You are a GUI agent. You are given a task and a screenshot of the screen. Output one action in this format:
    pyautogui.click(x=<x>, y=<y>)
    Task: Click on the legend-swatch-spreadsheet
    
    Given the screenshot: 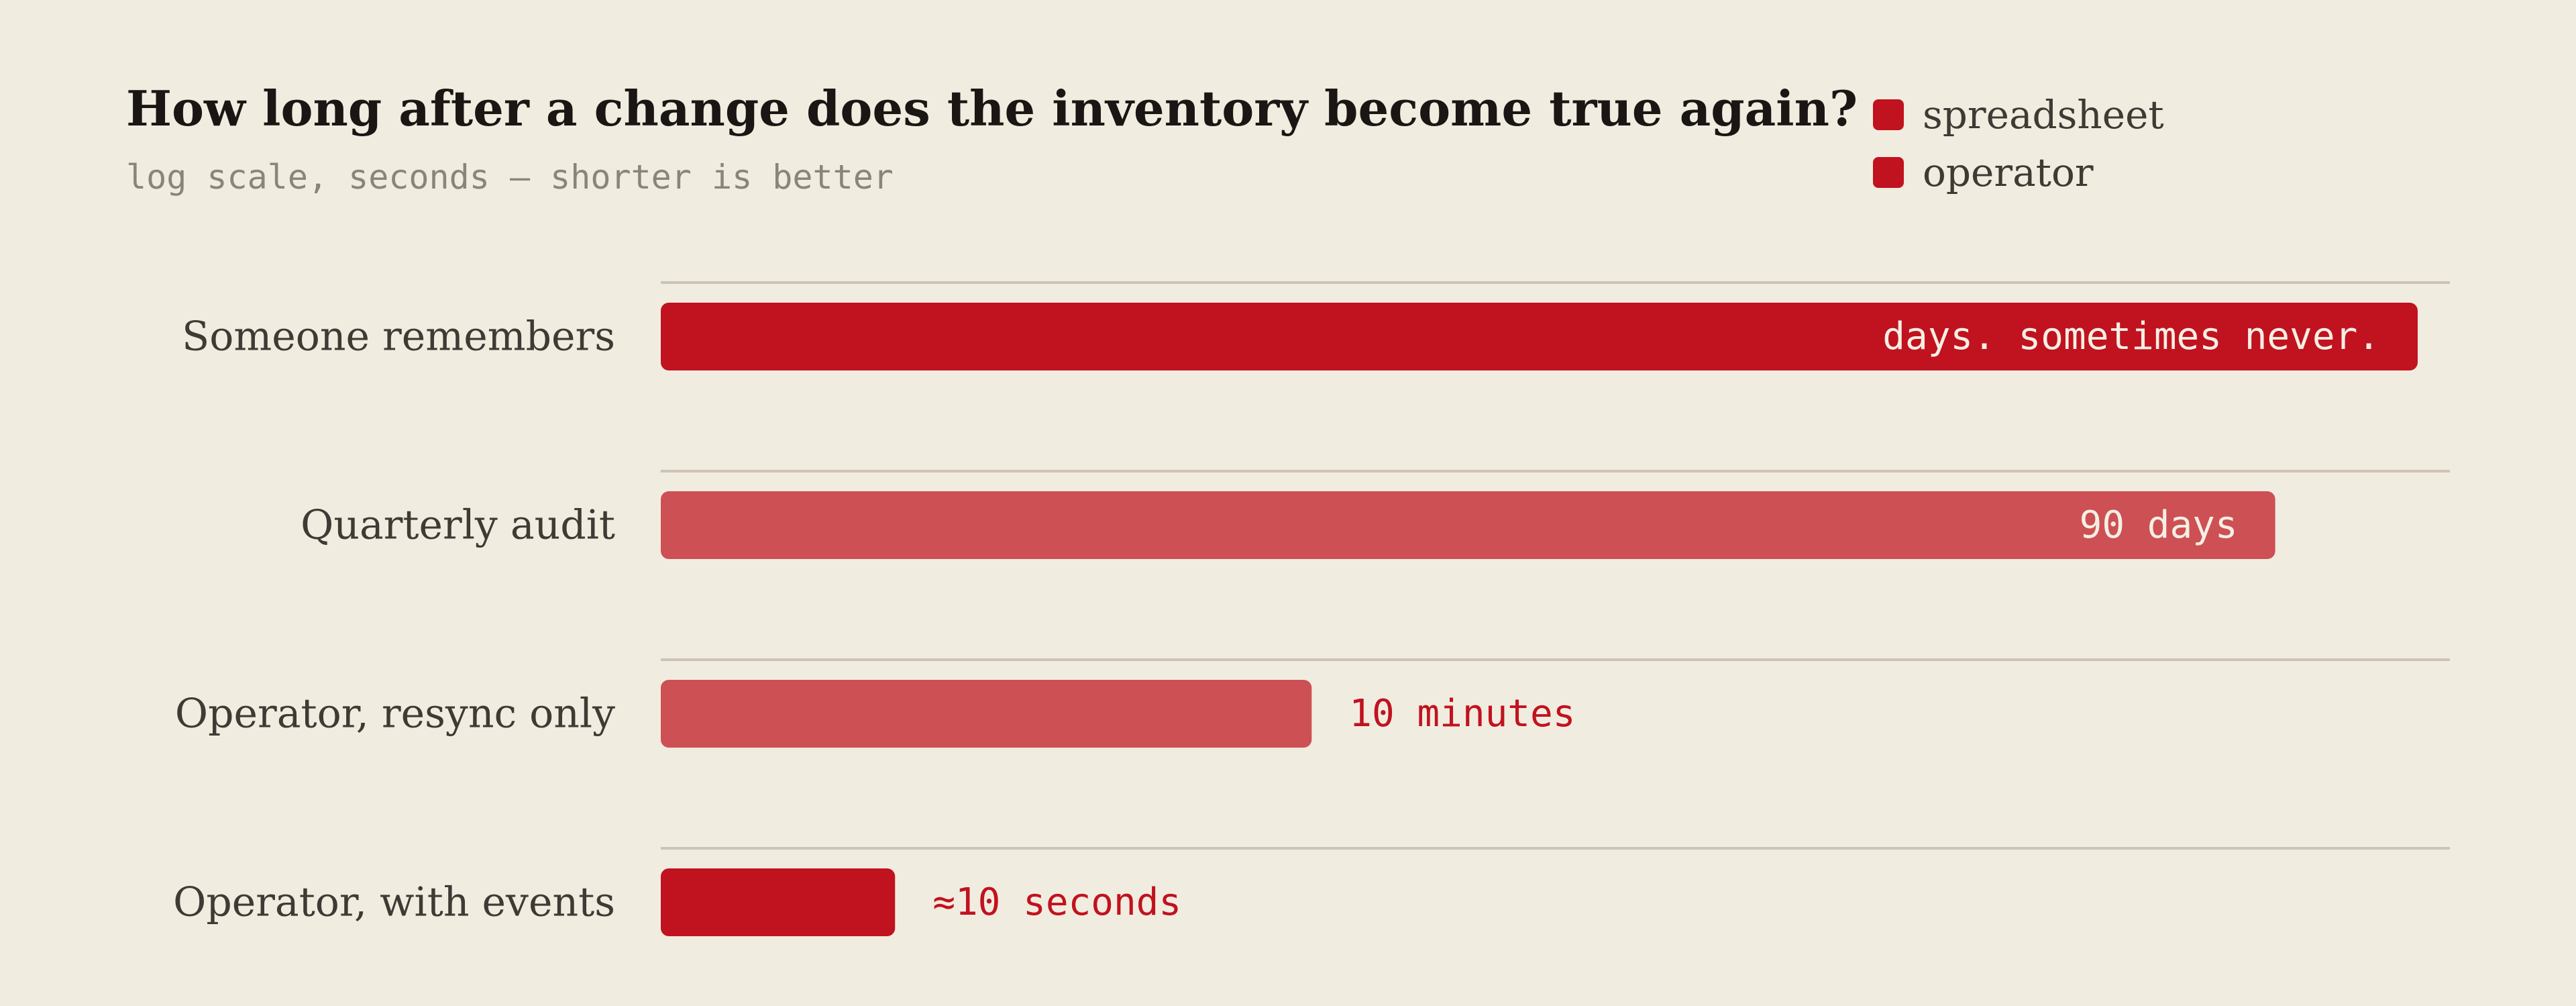 What is the action you would take?
    pyautogui.click(x=1888, y=115)
    